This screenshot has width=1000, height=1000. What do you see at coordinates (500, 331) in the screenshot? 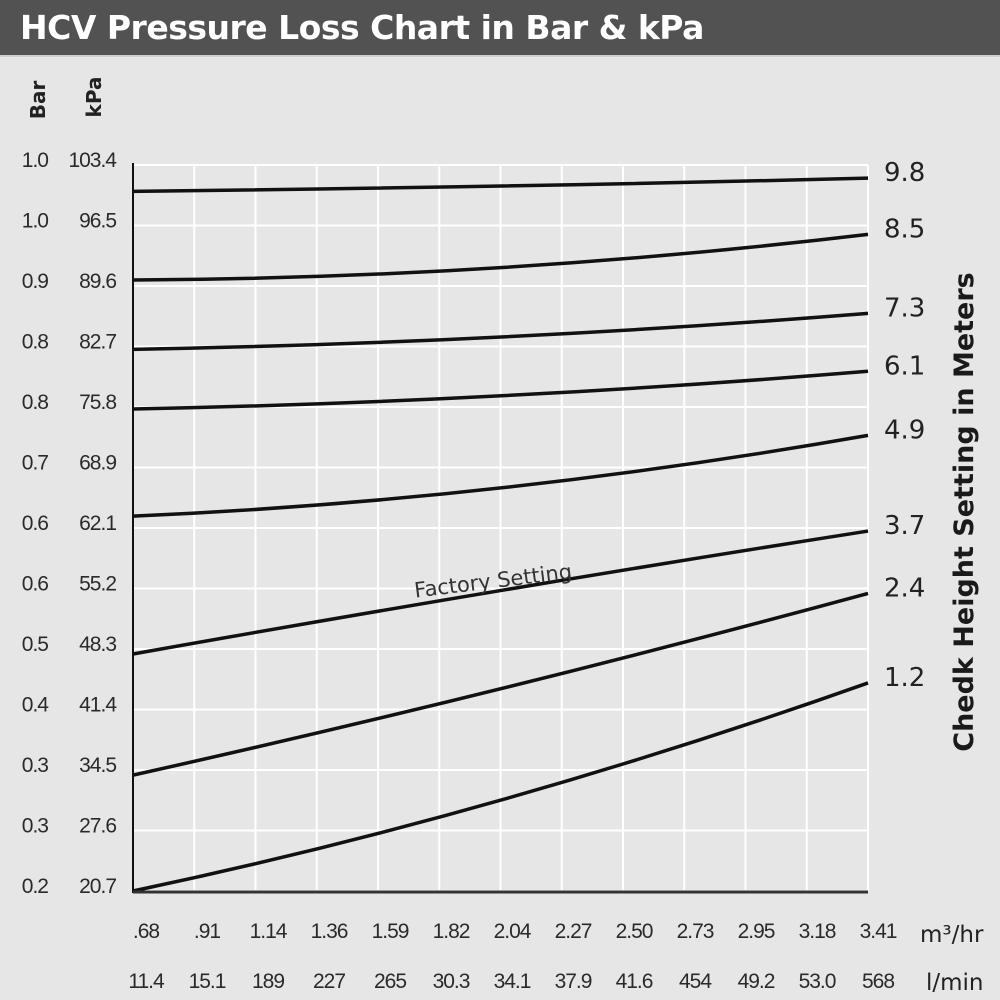
I see `series-line-7.3` at bounding box center [500, 331].